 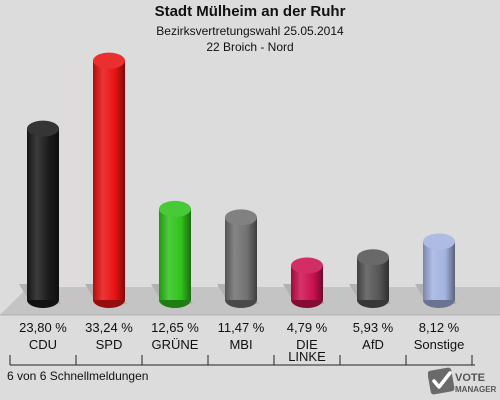 I want to click on district-label: 22 Broich - Nord, so click(x=250, y=47).